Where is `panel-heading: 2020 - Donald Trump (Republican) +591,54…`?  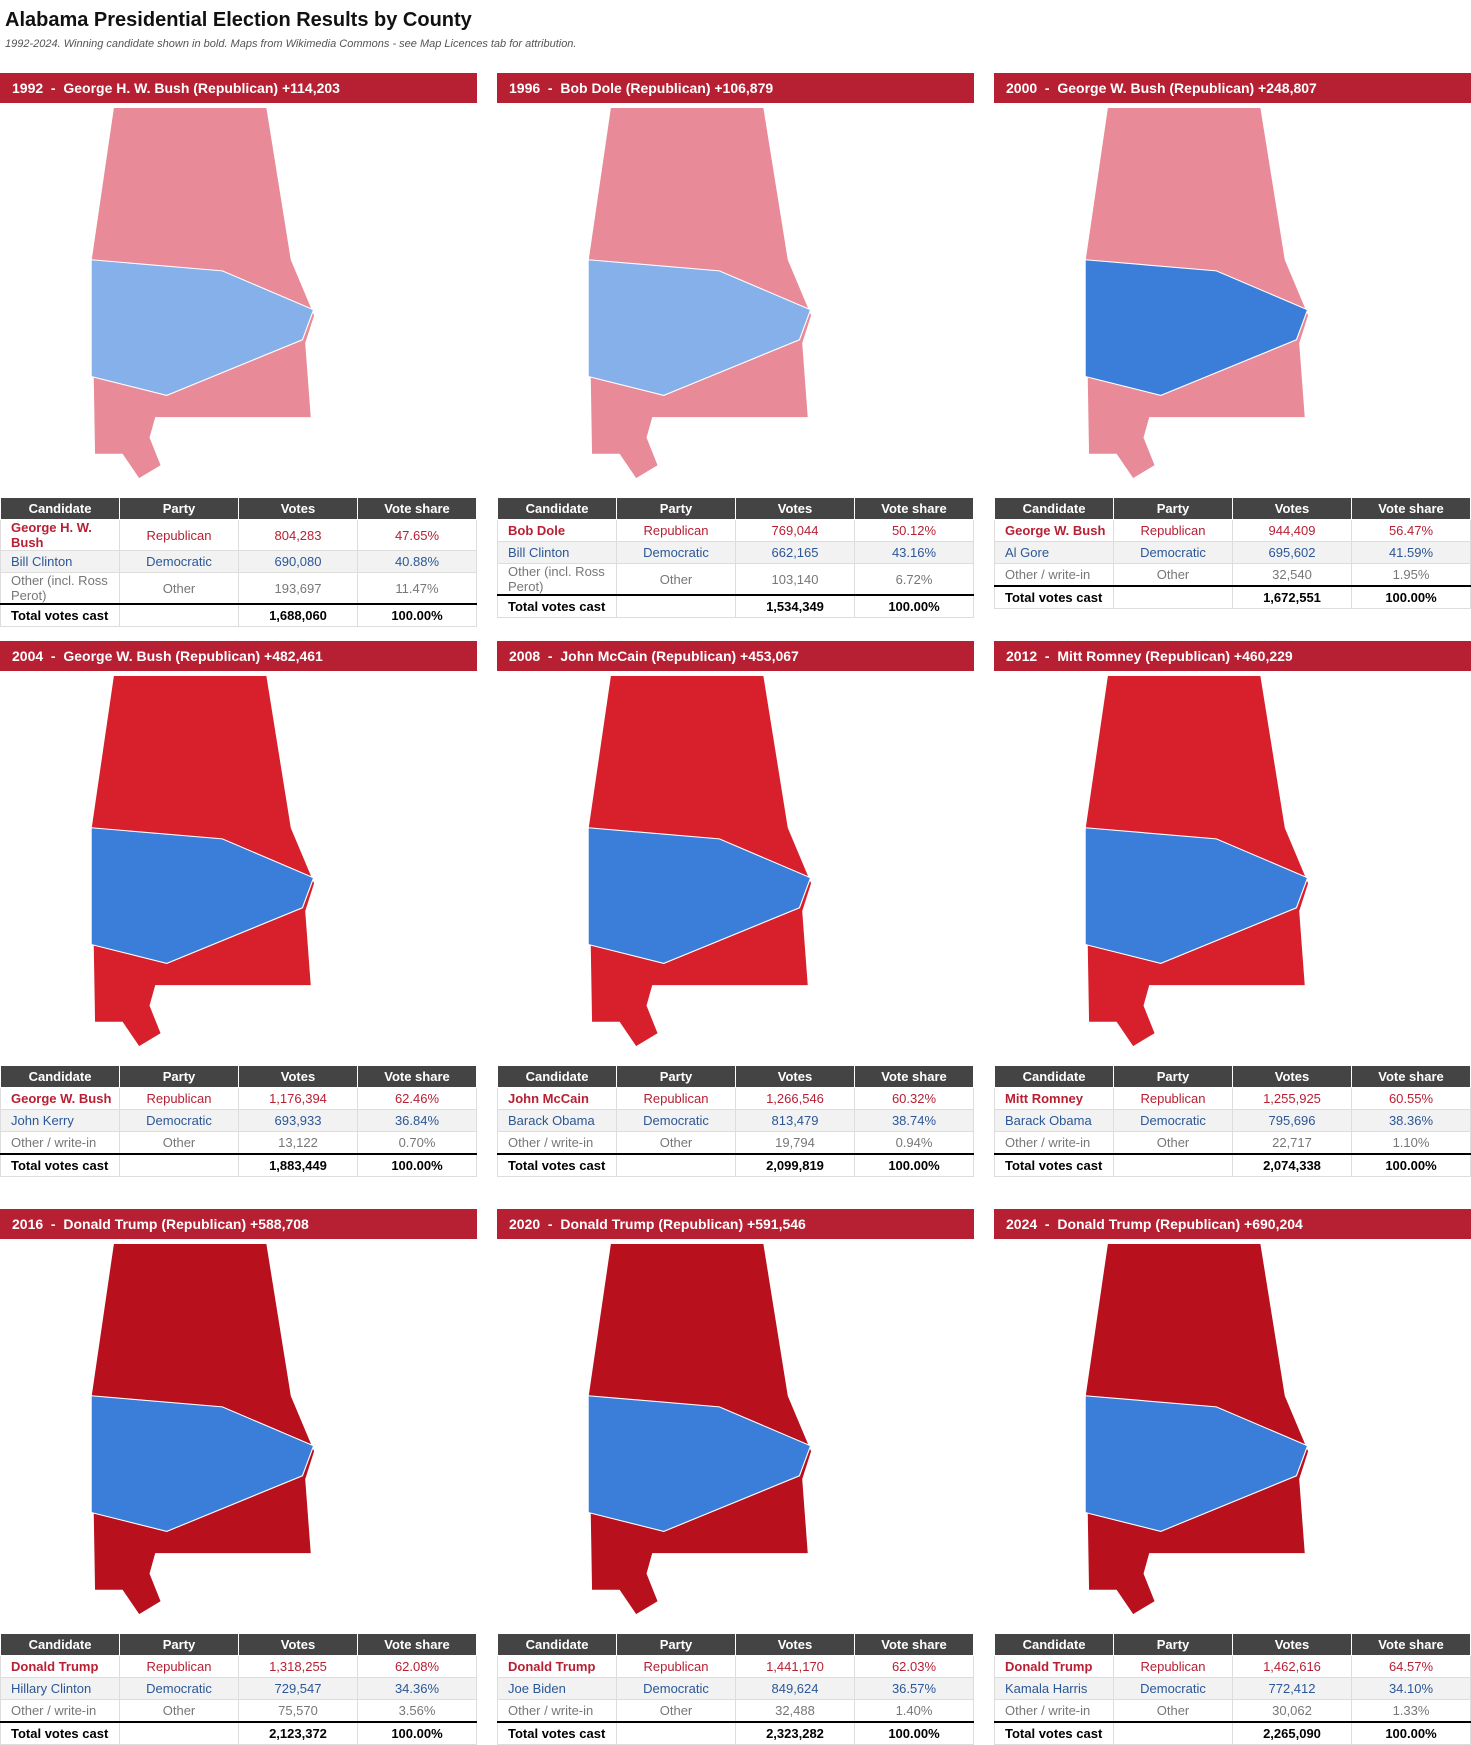 panel-heading: 2020 - Donald Trump (Republican) +591,54… is located at coordinates (735, 1224).